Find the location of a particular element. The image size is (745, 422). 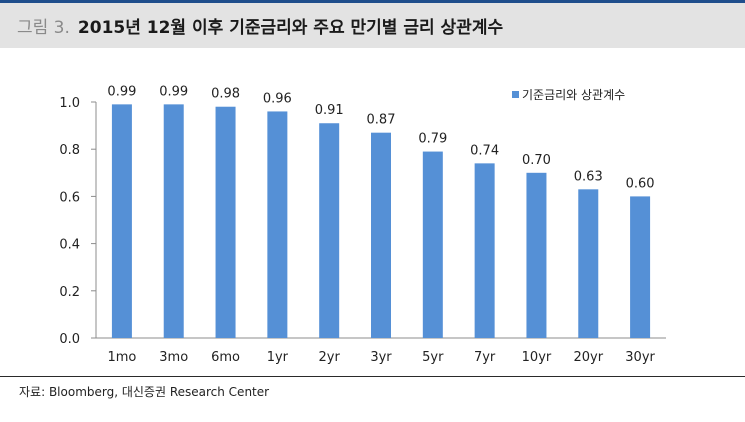

data-label: 0.98 is located at coordinates (225, 94).